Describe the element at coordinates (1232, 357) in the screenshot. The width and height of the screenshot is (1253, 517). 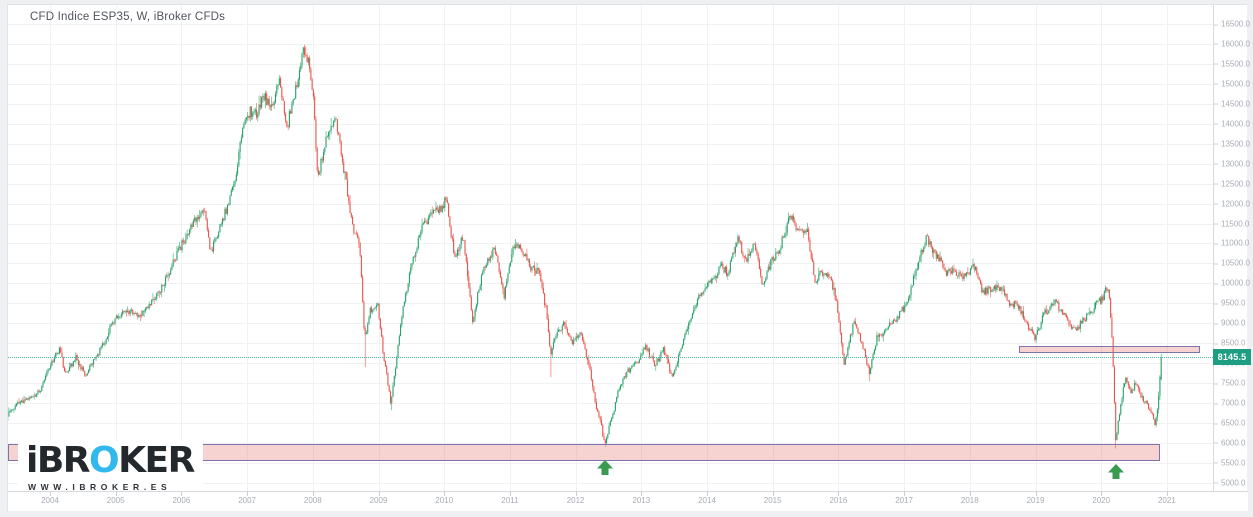
I see `current-price-badge: 8145.5` at that location.